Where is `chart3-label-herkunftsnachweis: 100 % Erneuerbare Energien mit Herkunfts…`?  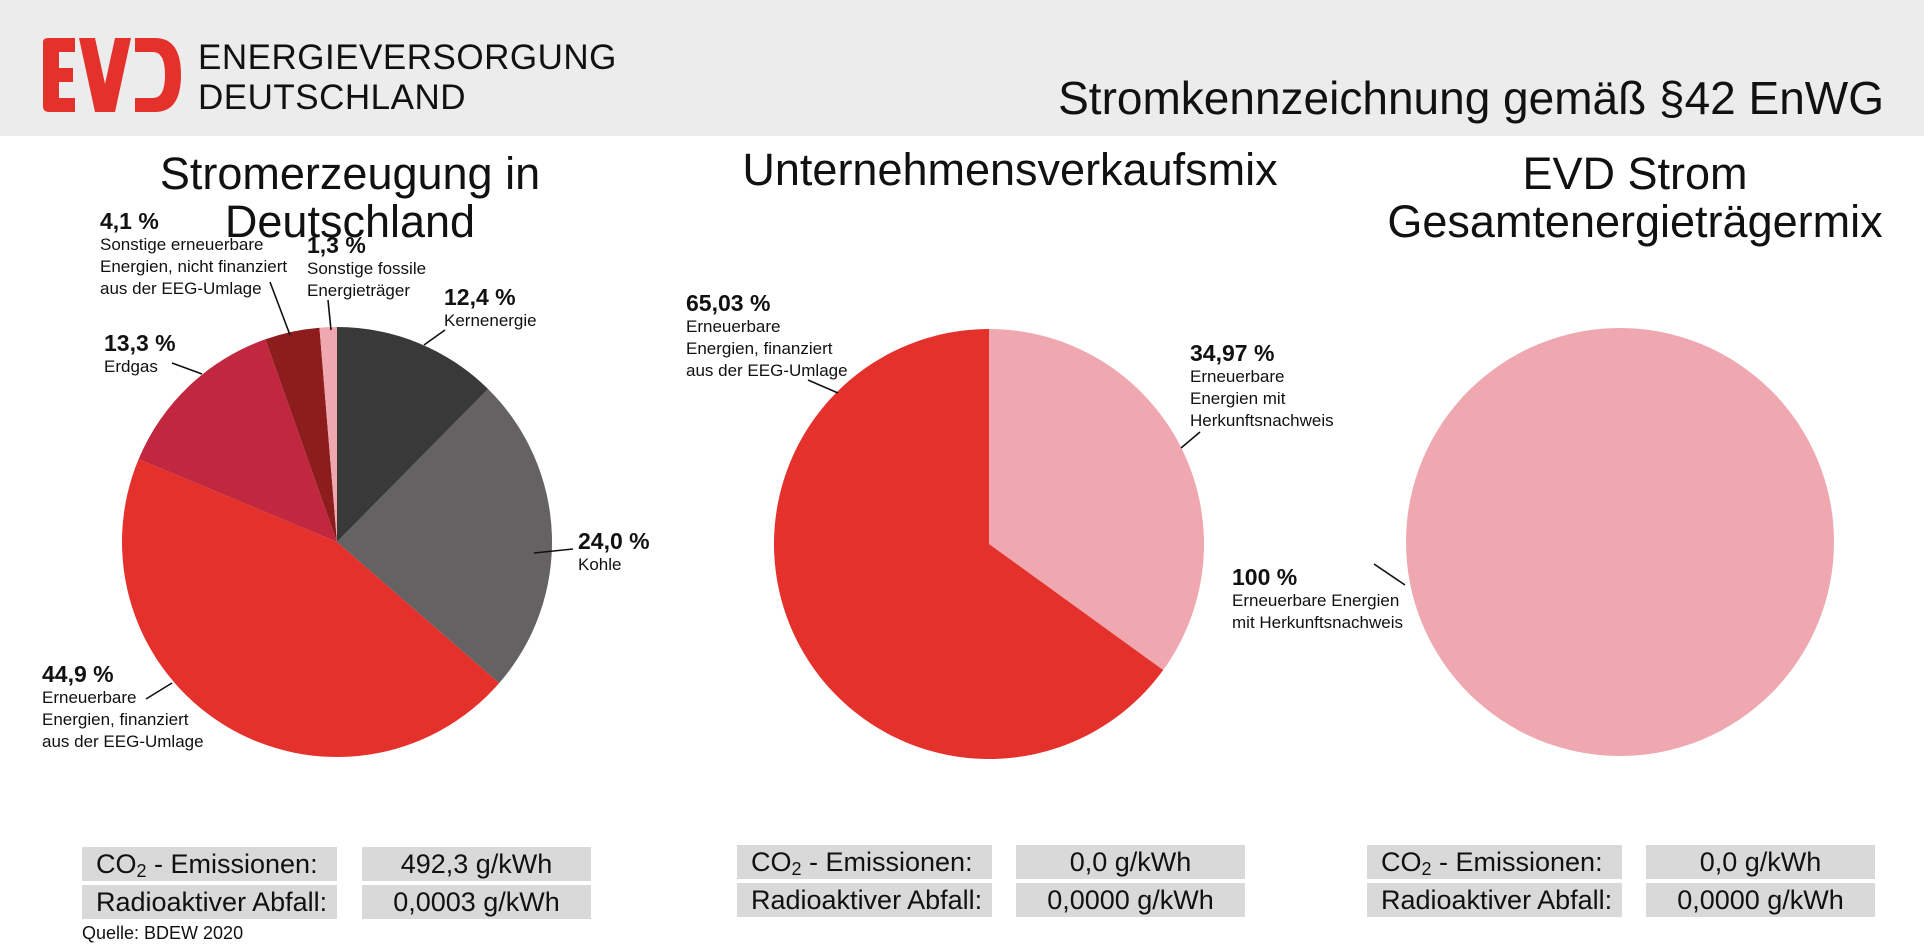
chart3-label-herkunftsnachweis: 100 % Erneuerbare Energien mit Herkunfts… is located at coordinates (1317, 599).